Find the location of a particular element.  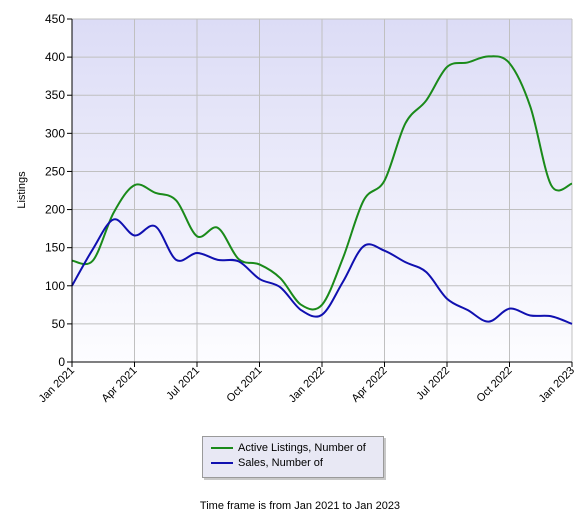

y-tick-label: 300 is located at coordinates (55, 133).